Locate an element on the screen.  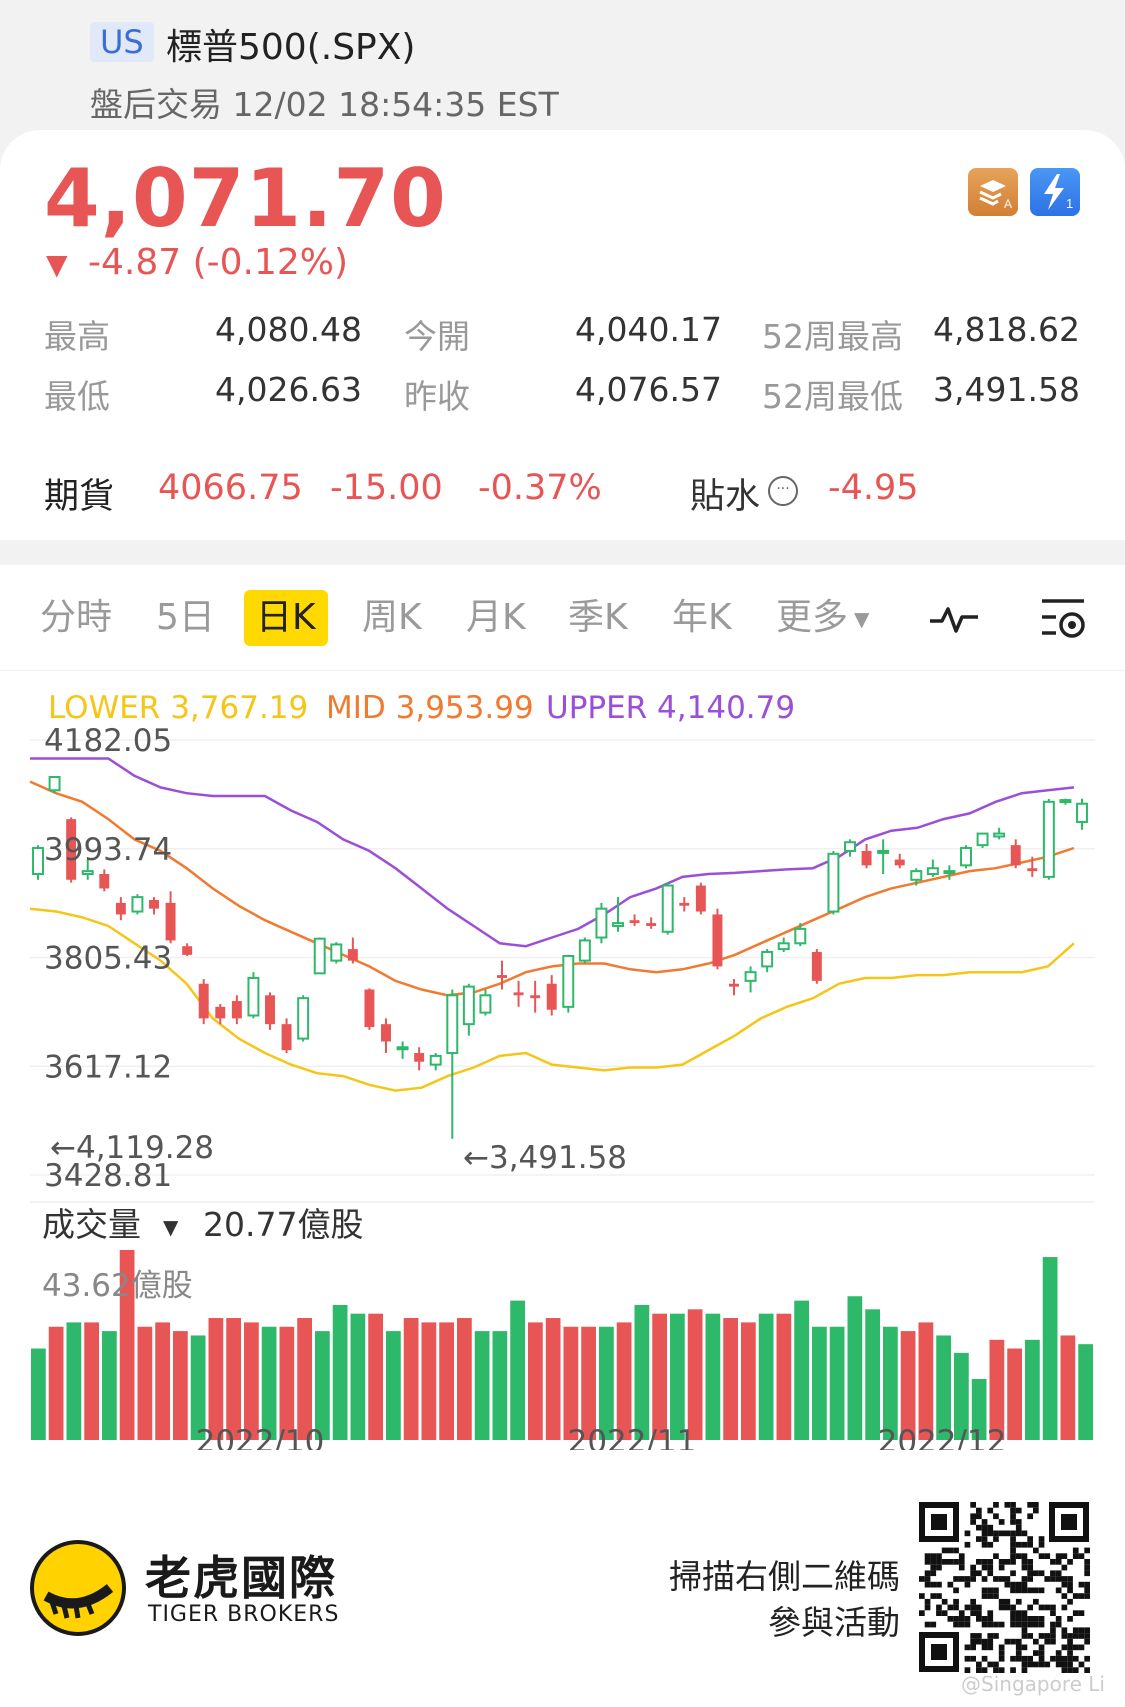
x-axis-labels: 2022/10 2022/11 2022/12 is located at coordinates (601, 1437).